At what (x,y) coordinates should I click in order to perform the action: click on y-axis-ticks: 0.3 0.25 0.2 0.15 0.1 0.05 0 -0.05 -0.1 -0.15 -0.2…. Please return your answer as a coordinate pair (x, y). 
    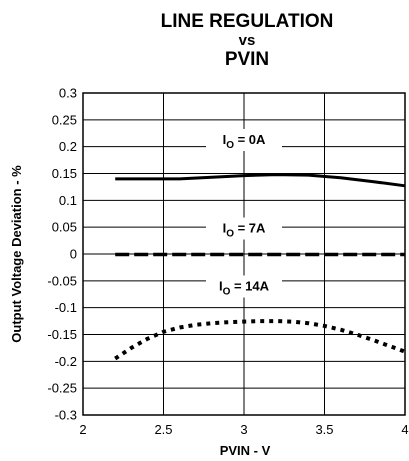
    Looking at the image, I should click on (62, 254).